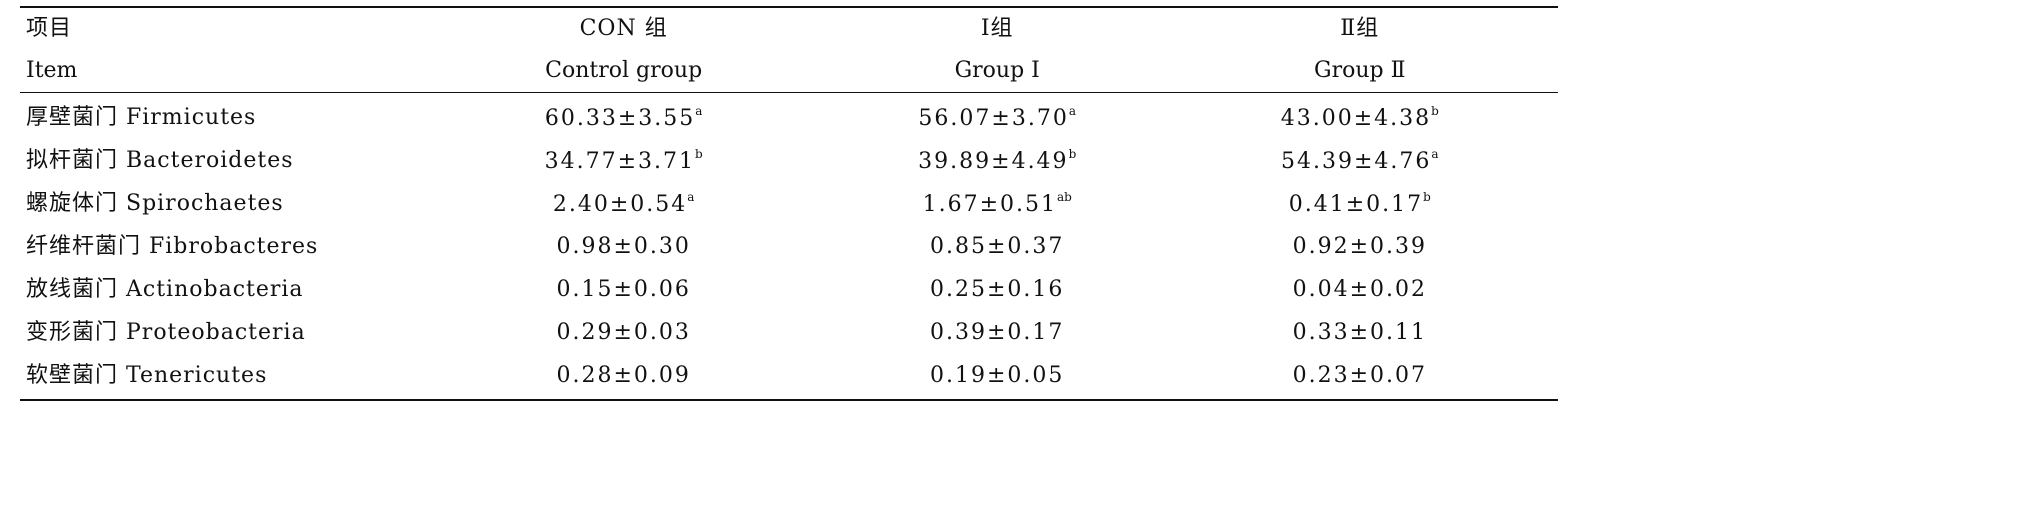  I want to click on row-item-label: 软壁菌门 Tenericutes, so click(147, 375).